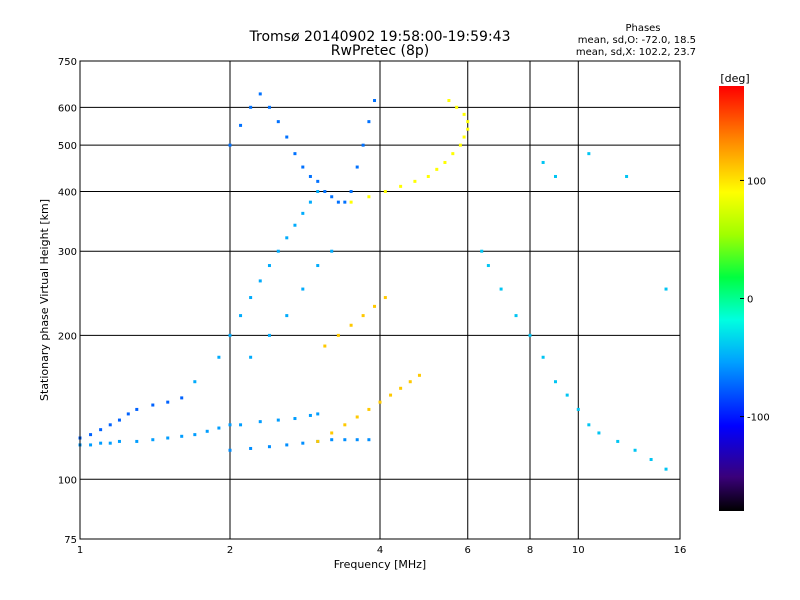 The width and height of the screenshot is (800, 600). I want to click on y-tick-label: 600, so click(67, 108).